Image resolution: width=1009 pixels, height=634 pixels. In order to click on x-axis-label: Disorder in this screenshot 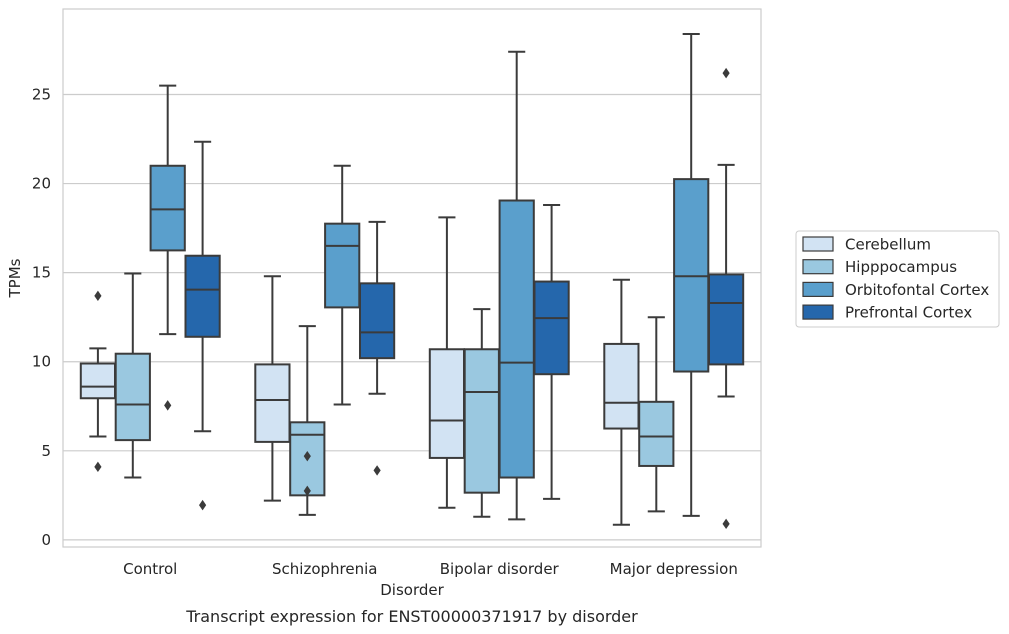, I will do `click(412, 590)`.